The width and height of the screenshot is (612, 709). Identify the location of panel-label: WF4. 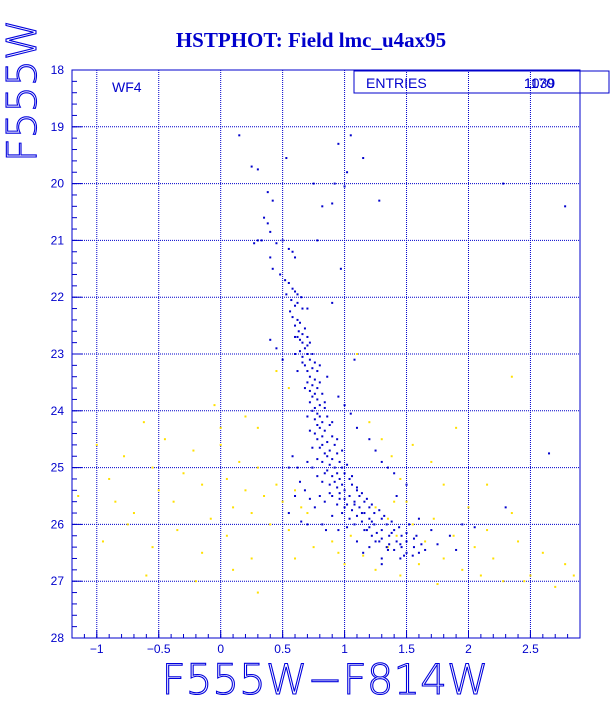
(127, 87).